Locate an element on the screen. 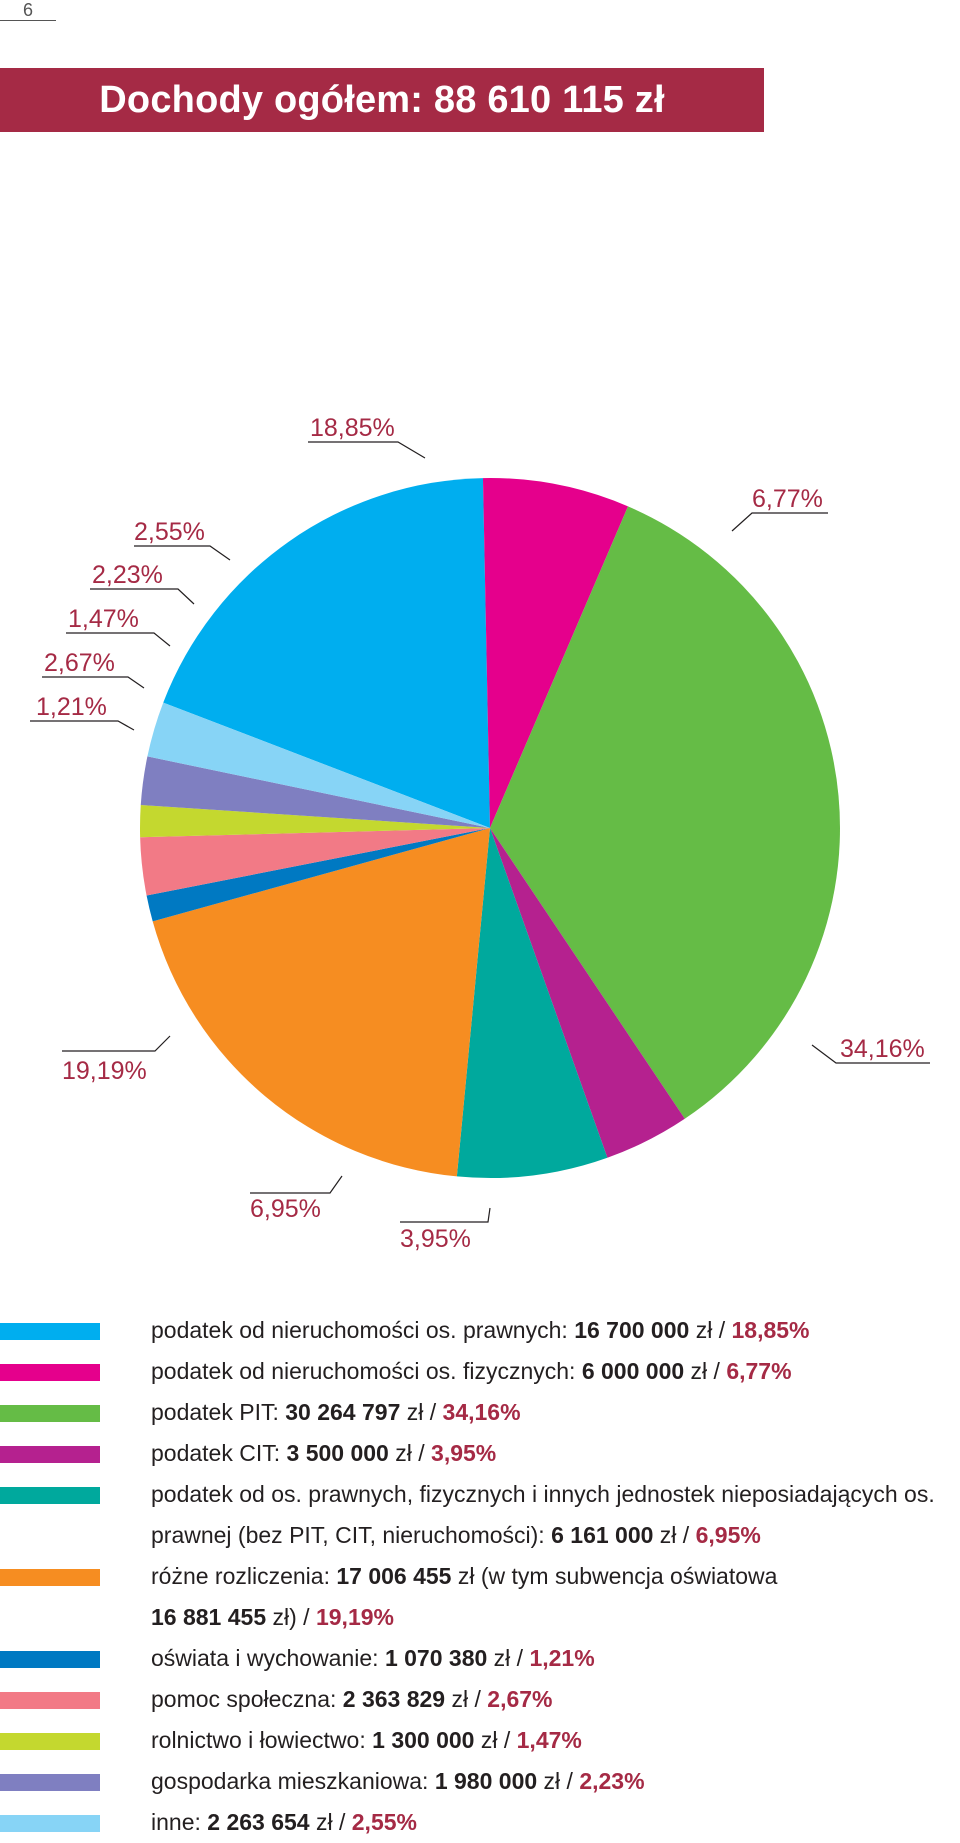 The width and height of the screenshot is (960, 1843). data-label: 18,85% is located at coordinates (352, 428).